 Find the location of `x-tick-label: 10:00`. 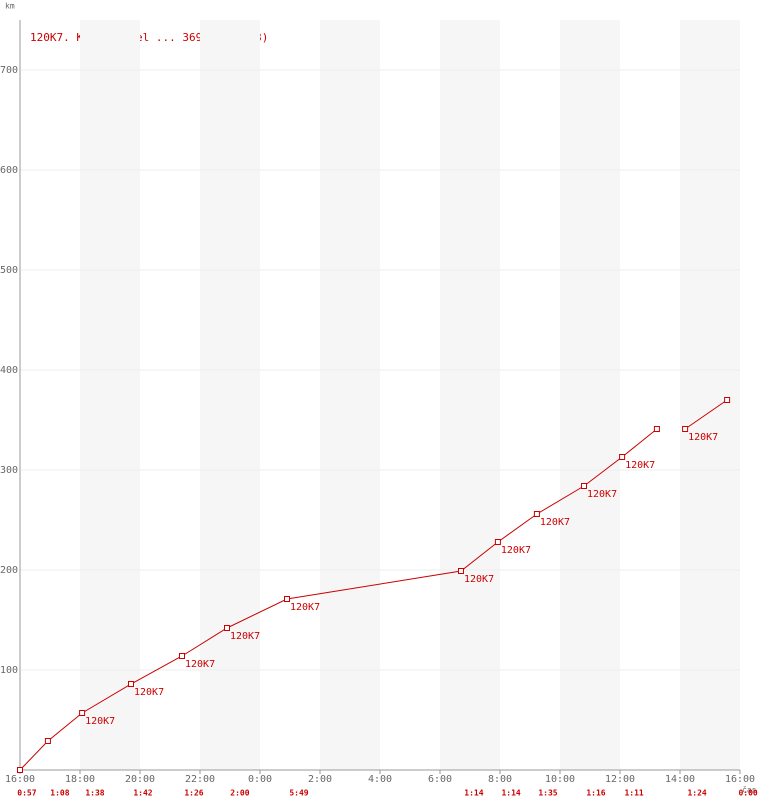

x-tick-label: 10:00 is located at coordinates (560, 779).